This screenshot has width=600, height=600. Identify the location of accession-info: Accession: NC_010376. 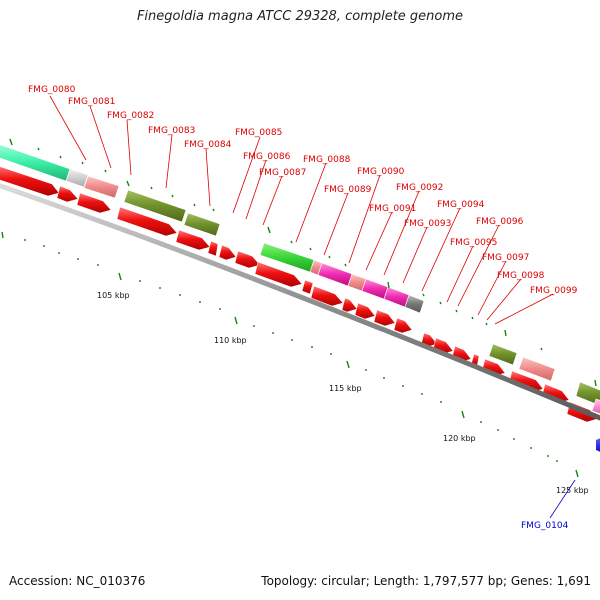
(77, 581).